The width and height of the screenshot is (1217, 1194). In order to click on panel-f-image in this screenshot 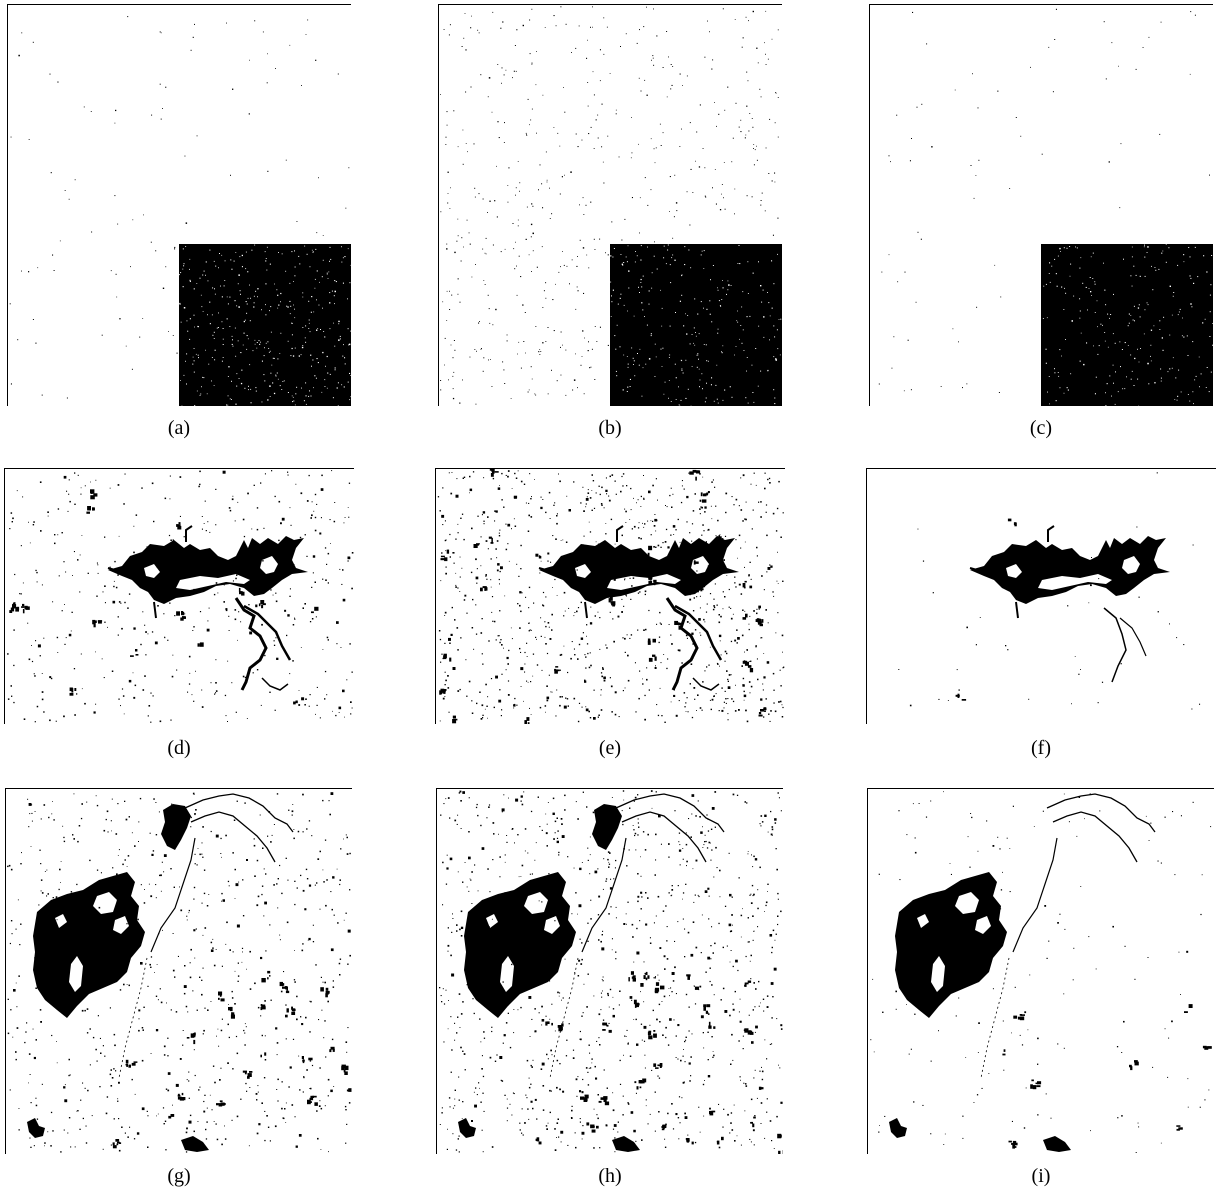, I will do `click(1041, 596)`.